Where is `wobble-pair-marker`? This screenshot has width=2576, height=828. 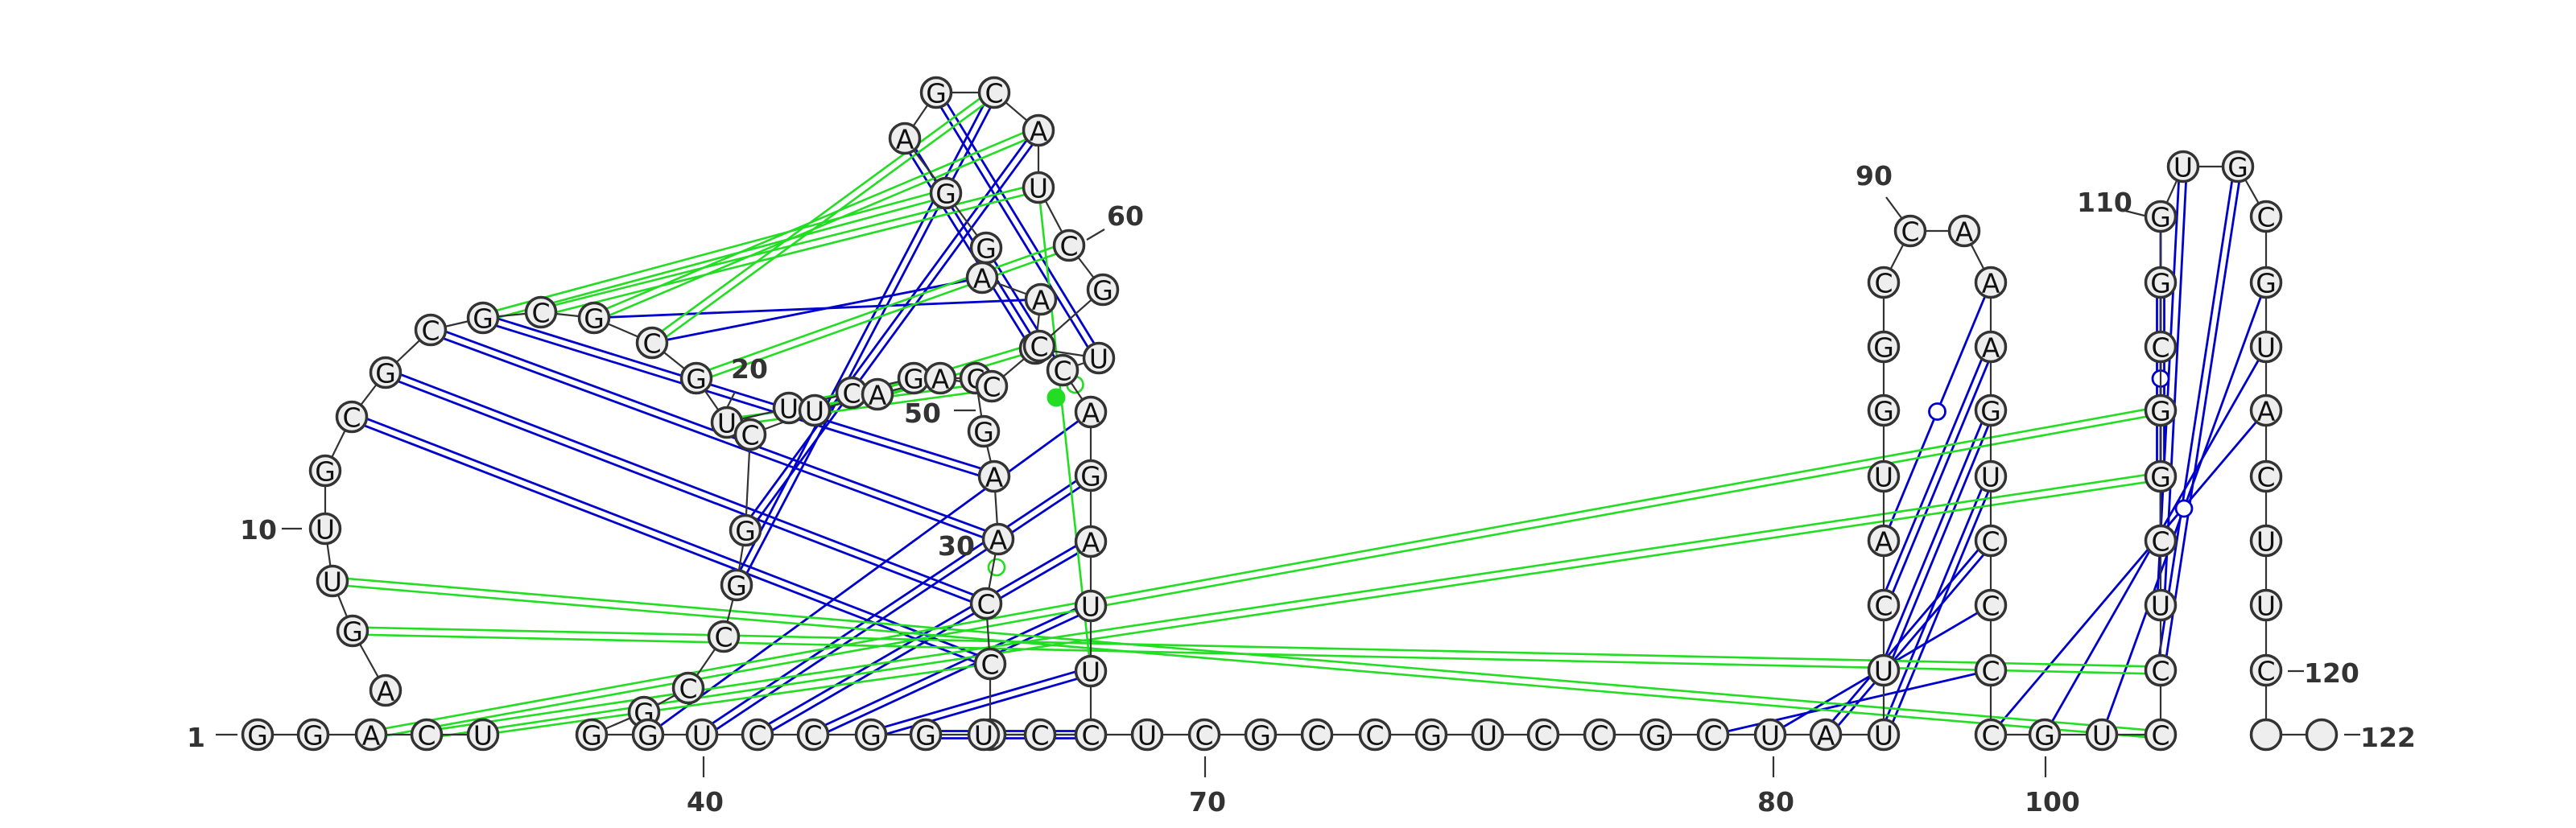
wobble-pair-marker is located at coordinates (2184, 508).